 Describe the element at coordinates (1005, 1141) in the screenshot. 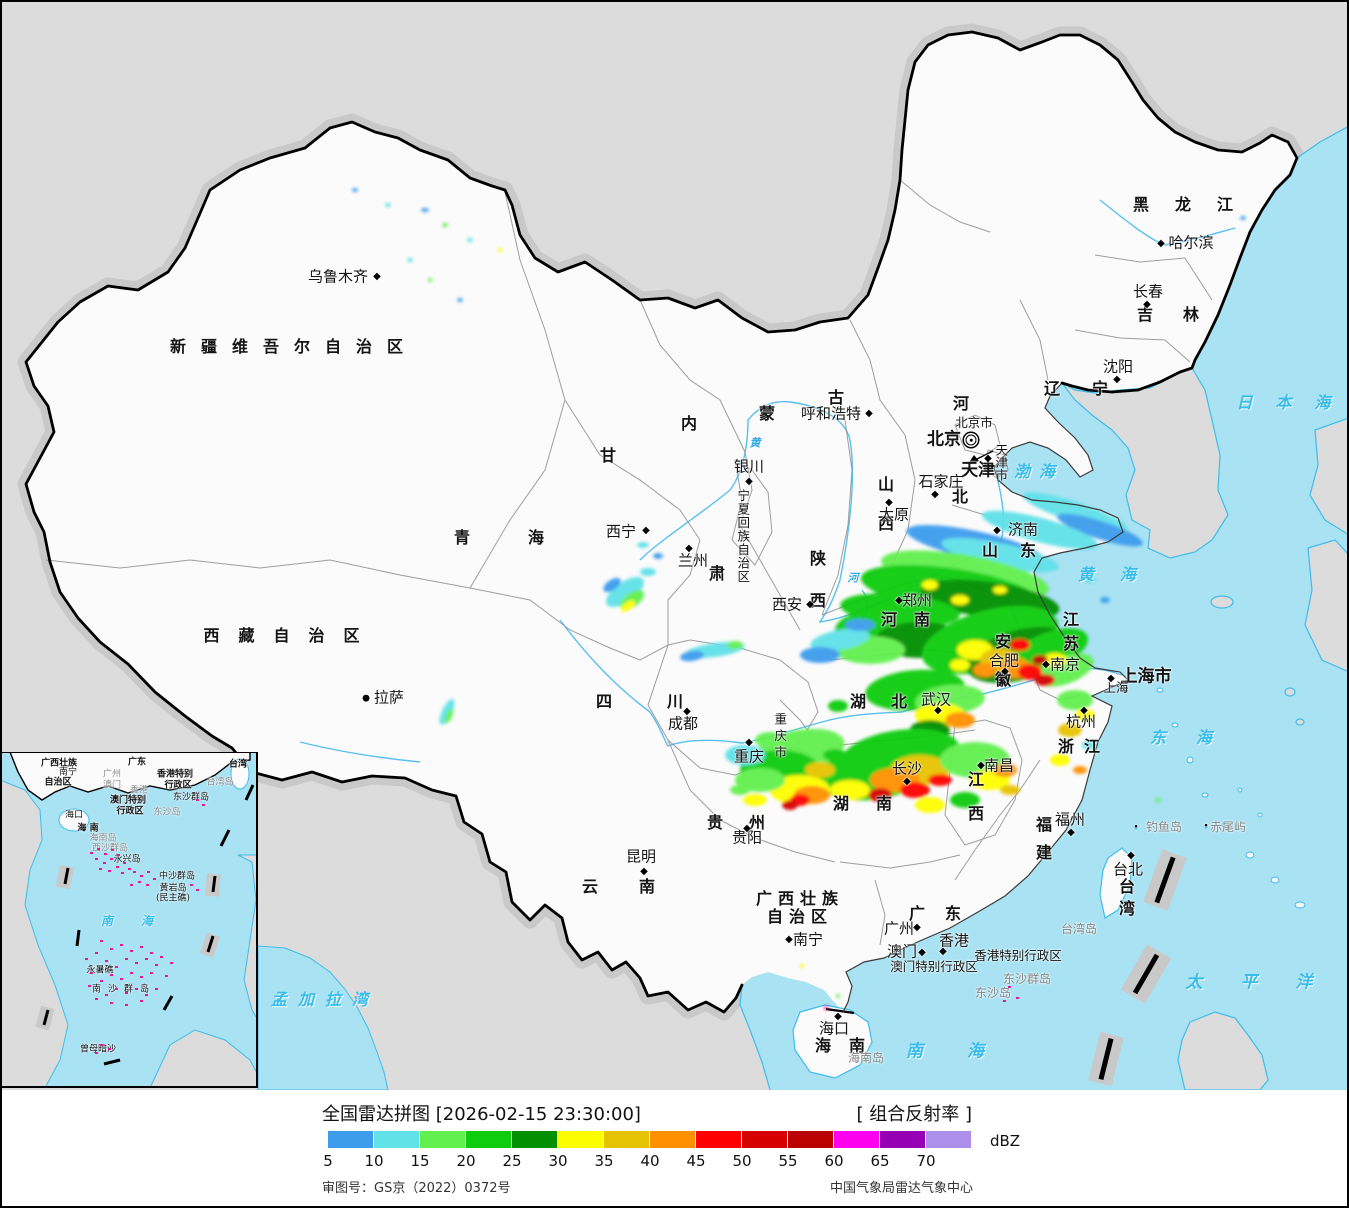

I see `legend-unit: dBZ` at that location.